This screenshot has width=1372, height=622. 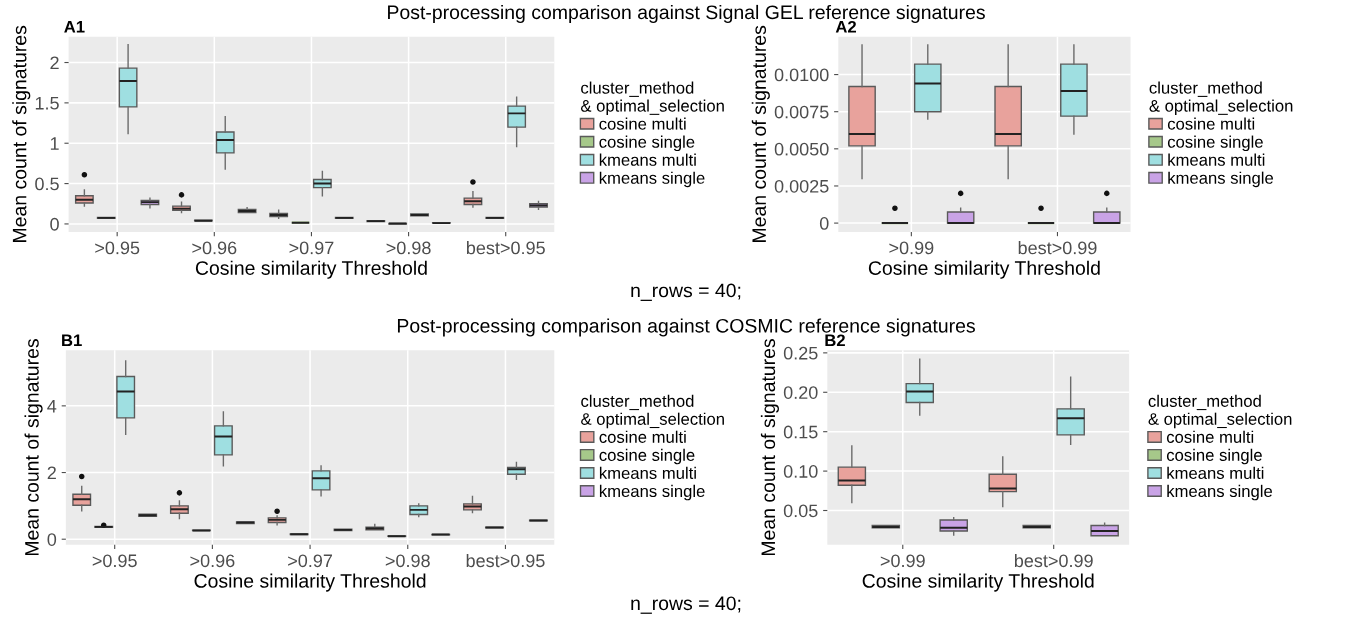 What do you see at coordinates (801, 149) in the screenshot?
I see `y-tick-label: 0.0050` at bounding box center [801, 149].